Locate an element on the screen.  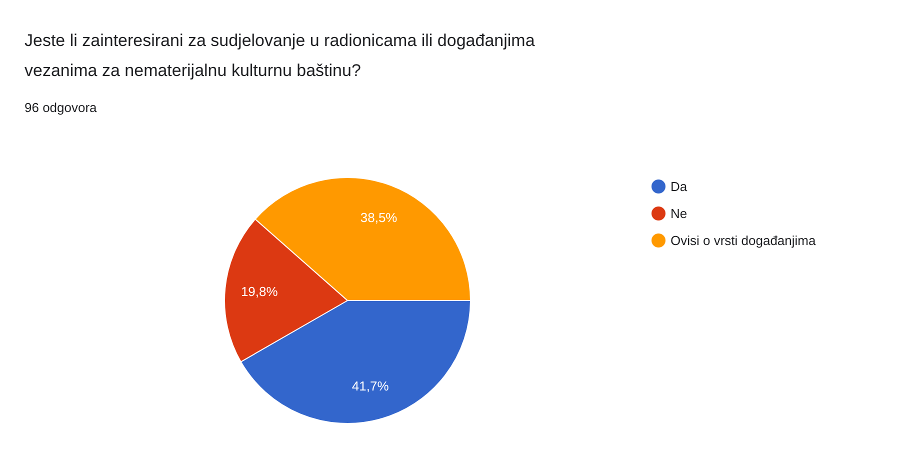
chart-title: Jeste li zainteresirani za sudjelovanje u radionicama ili događanjima vezanima za nematerijalnu kulturnu baštinu? is located at coordinates (280, 55).